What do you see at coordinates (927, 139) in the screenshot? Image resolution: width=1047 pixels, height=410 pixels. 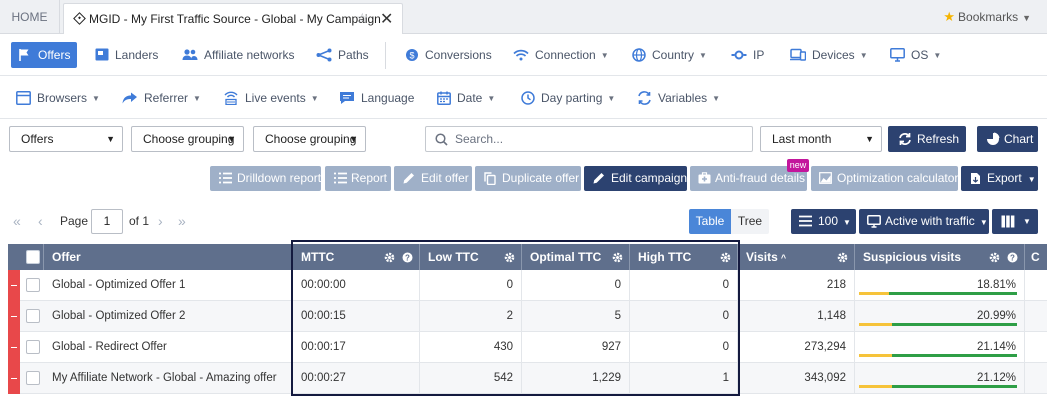 I see `refresh-button: Refresh` at bounding box center [927, 139].